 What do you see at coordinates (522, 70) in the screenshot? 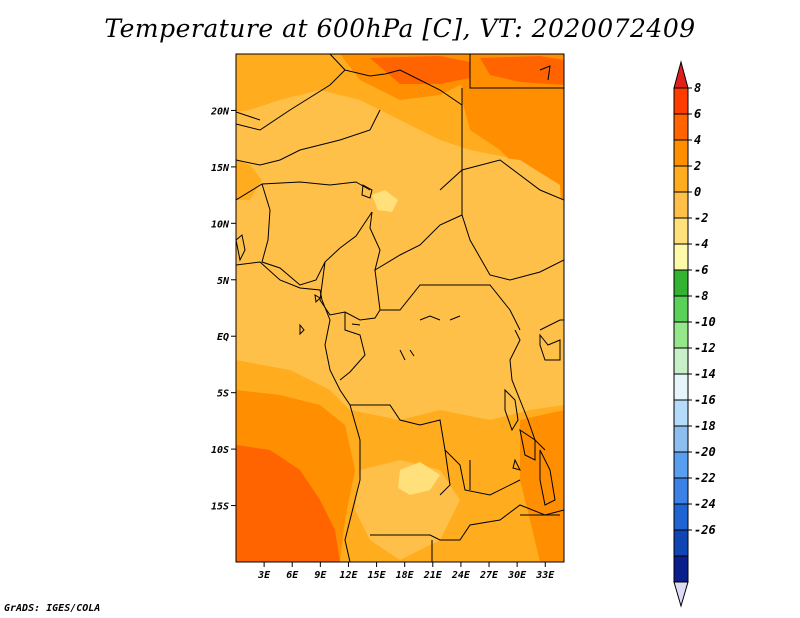
I see `field-northeast-hottest` at bounding box center [522, 70].